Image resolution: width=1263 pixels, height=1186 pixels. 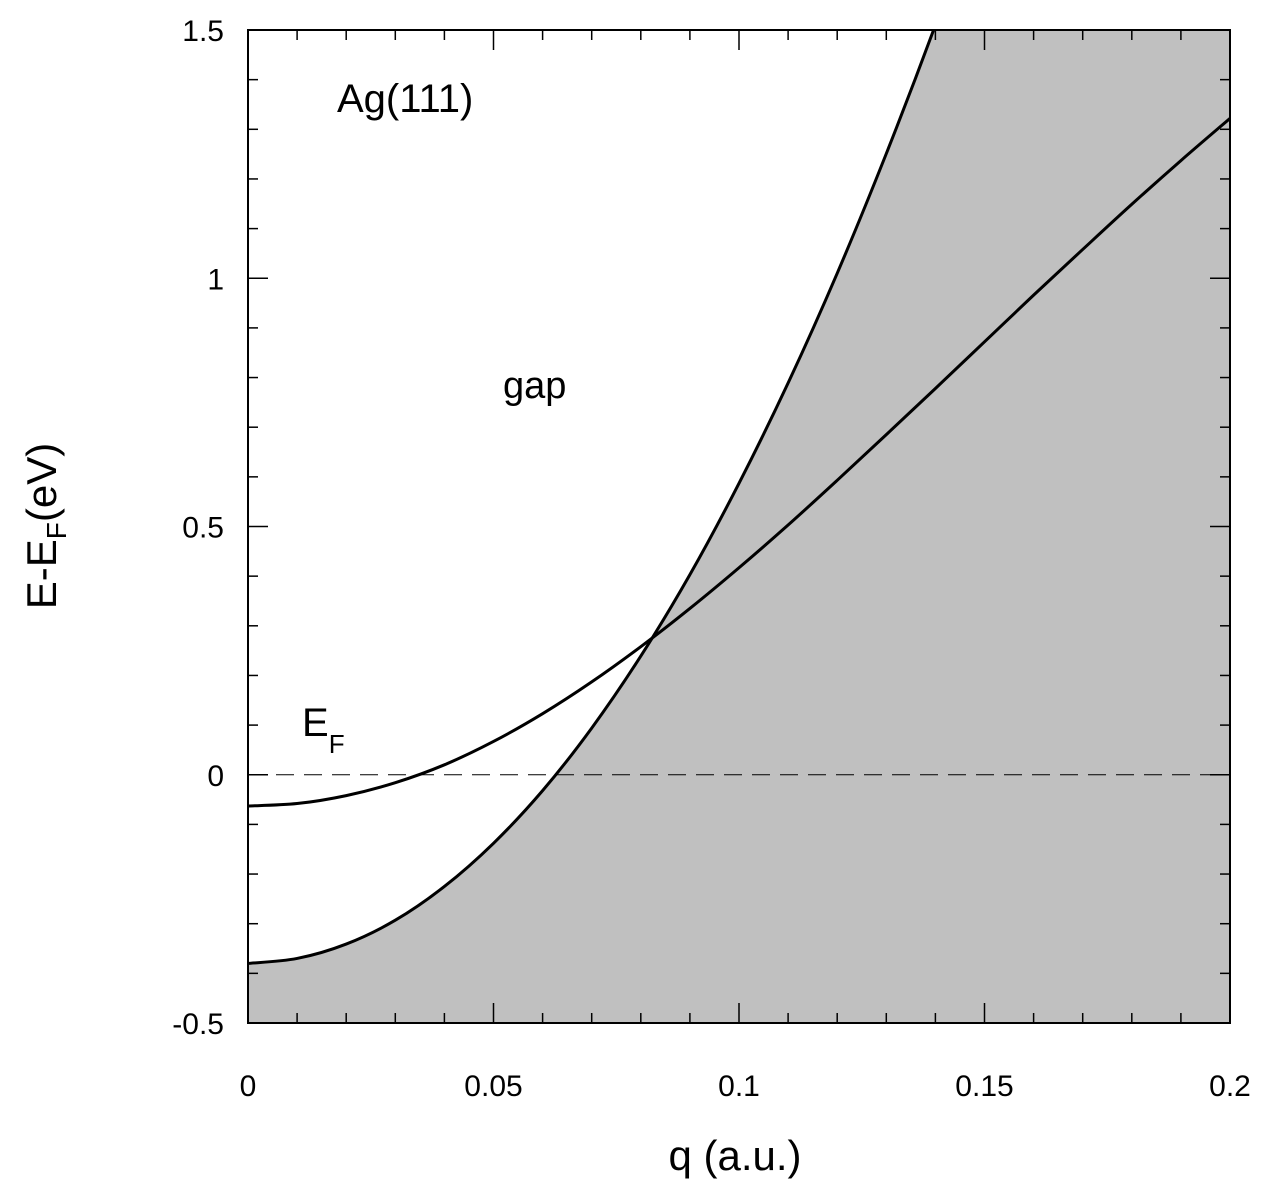 What do you see at coordinates (203, 528) in the screenshot?
I see `y-tick-label: 0.5` at bounding box center [203, 528].